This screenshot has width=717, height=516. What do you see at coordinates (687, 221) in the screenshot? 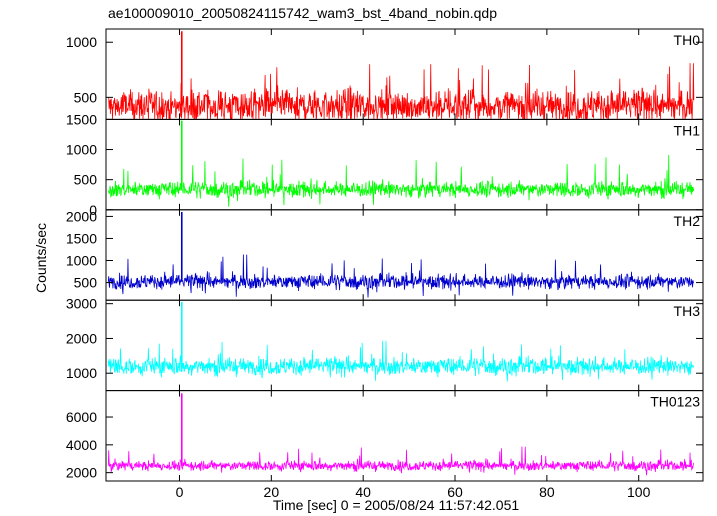
I see `panel-label-th2: TH2` at bounding box center [687, 221].